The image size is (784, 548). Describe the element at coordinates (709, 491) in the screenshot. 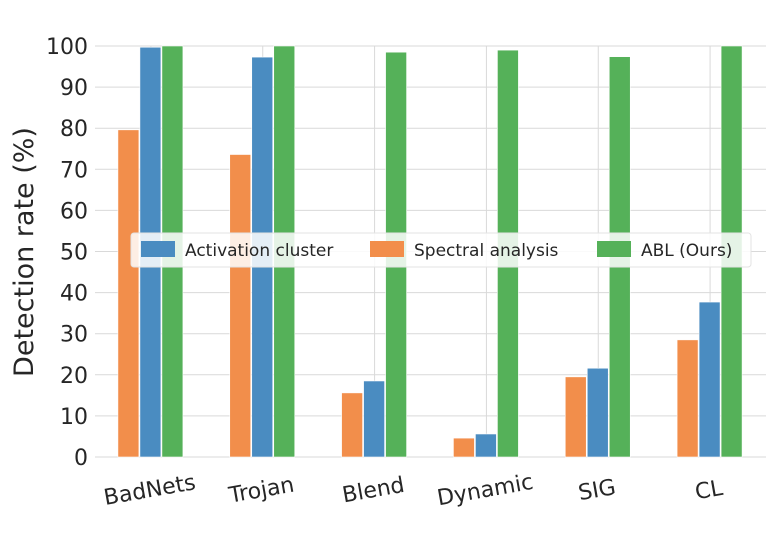

I see `x-tick-label: CL` at that location.